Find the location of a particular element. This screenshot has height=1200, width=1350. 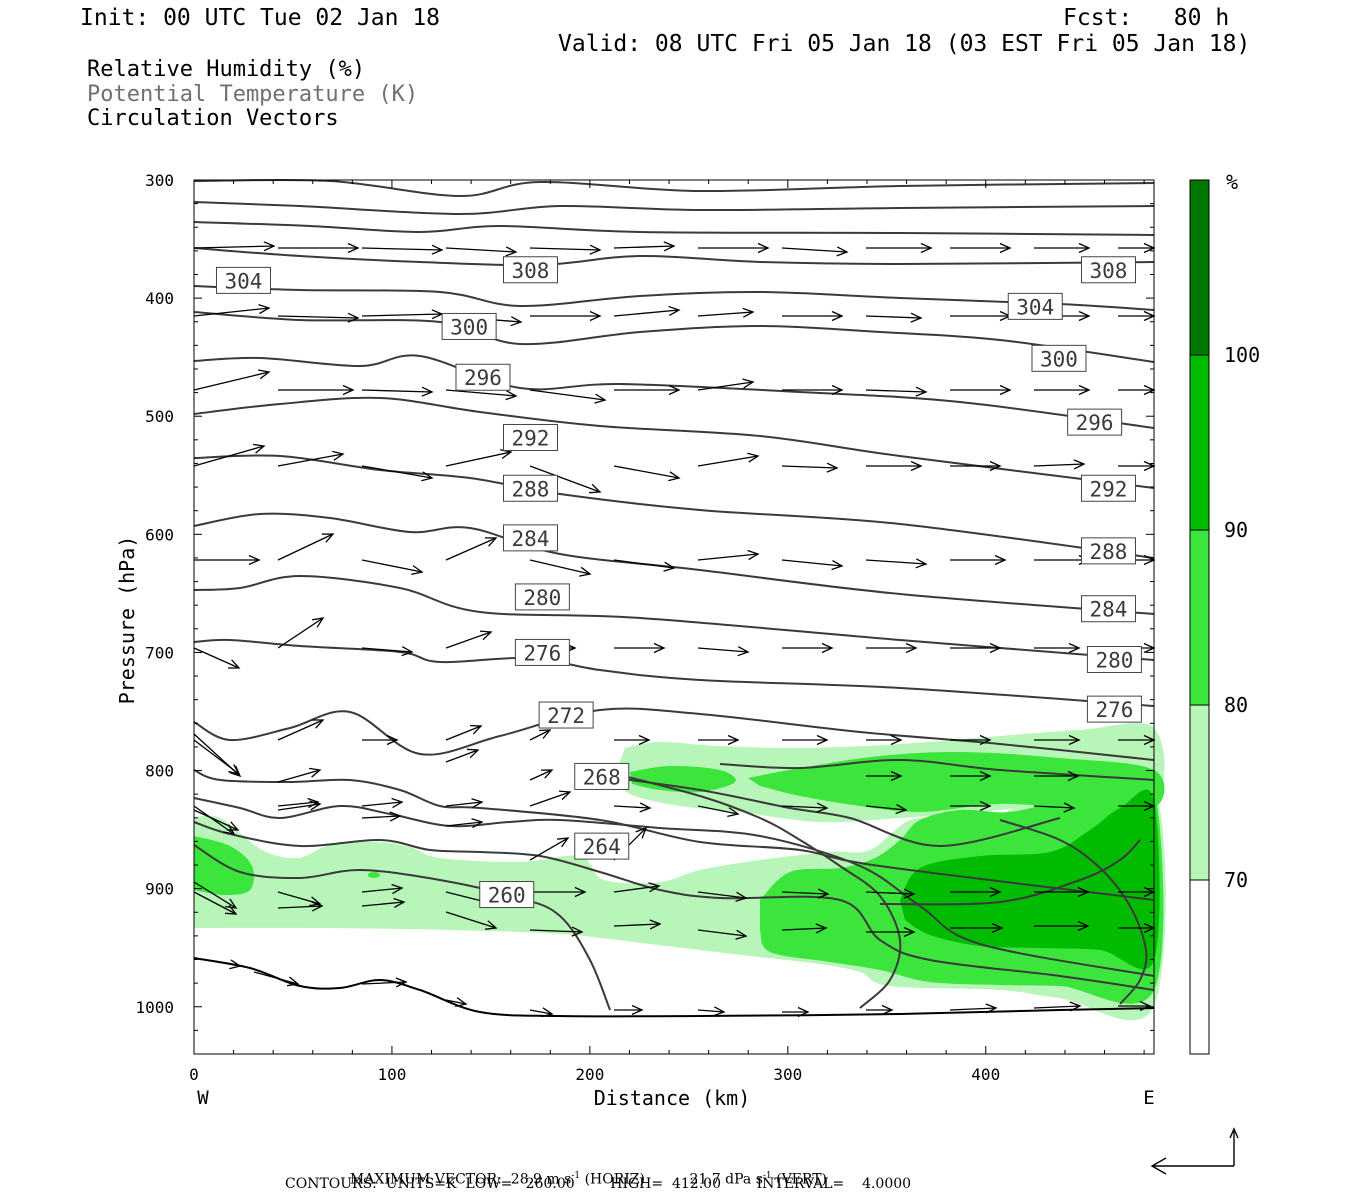

x-tick-label: 200 is located at coordinates (589, 1074).